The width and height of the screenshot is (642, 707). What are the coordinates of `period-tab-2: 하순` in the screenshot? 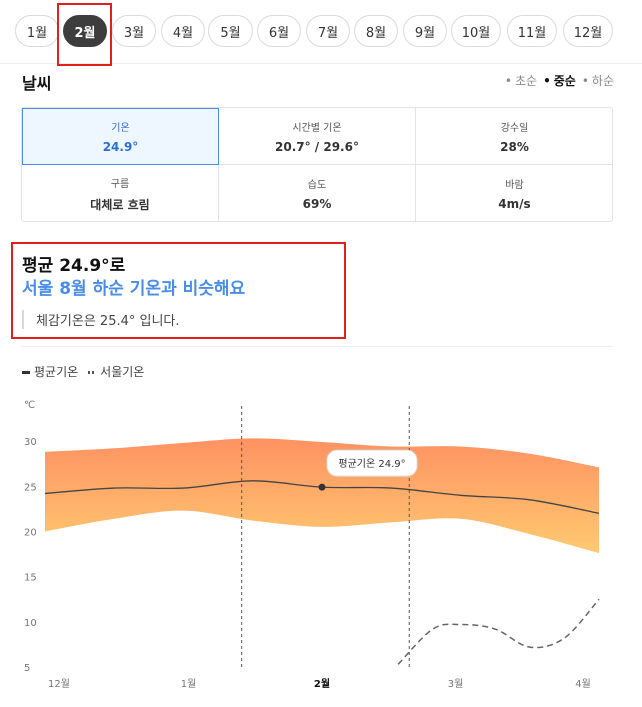 It's located at (598, 80).